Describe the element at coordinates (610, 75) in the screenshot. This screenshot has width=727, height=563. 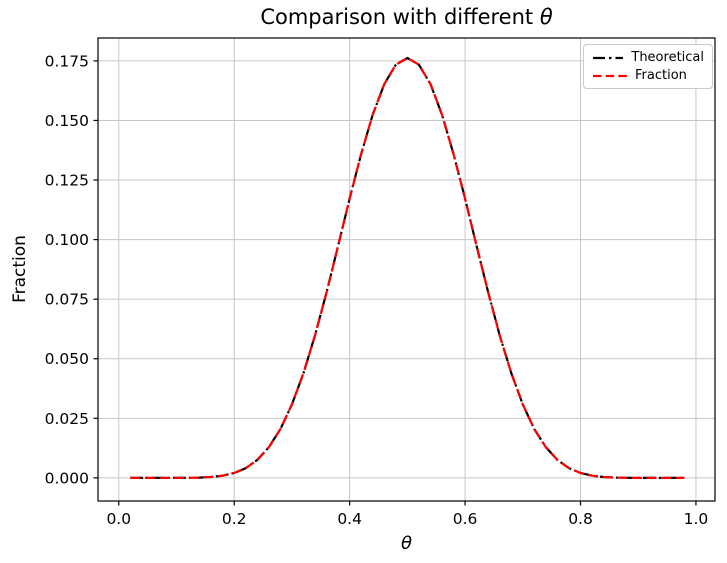
I see `legend-line-sample-fraction` at that location.